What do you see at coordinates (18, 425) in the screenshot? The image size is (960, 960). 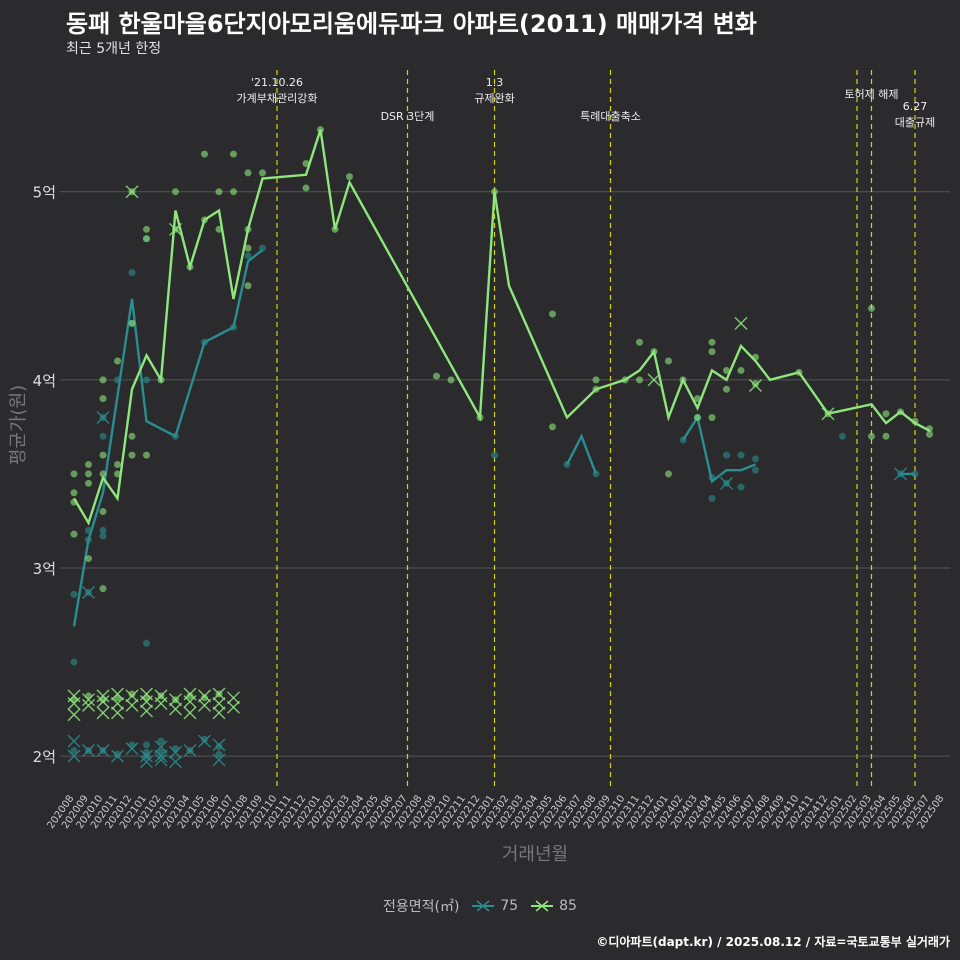 I see `y-axis-title: 평균가(원)` at bounding box center [18, 425].